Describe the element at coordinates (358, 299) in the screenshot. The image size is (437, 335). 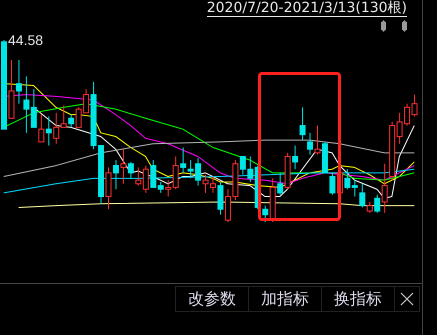
I see `text: 换指标` at that location.